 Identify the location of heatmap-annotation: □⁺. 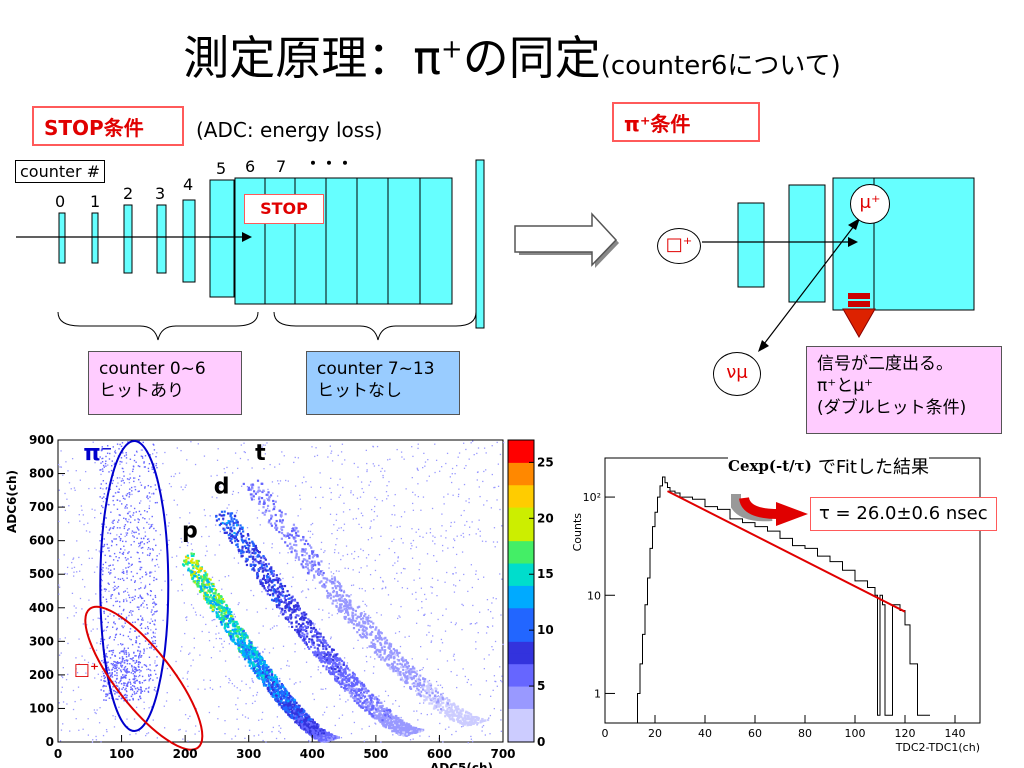
(86, 670).